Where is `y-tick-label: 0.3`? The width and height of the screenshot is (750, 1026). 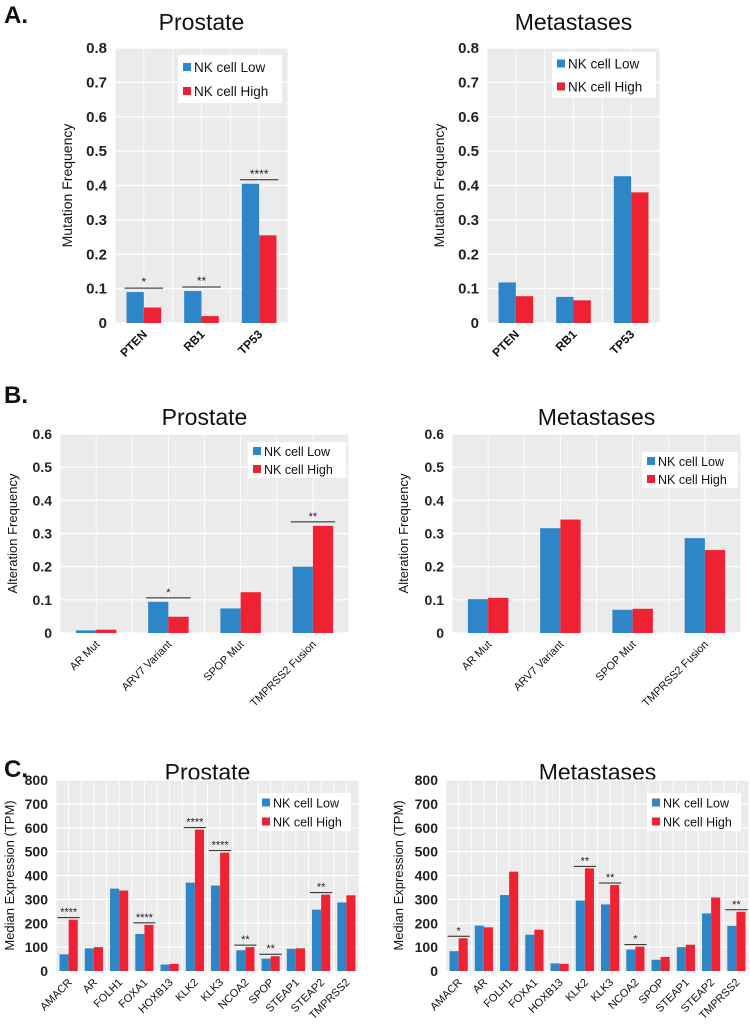
y-tick-label: 0.3 is located at coordinates (96, 220).